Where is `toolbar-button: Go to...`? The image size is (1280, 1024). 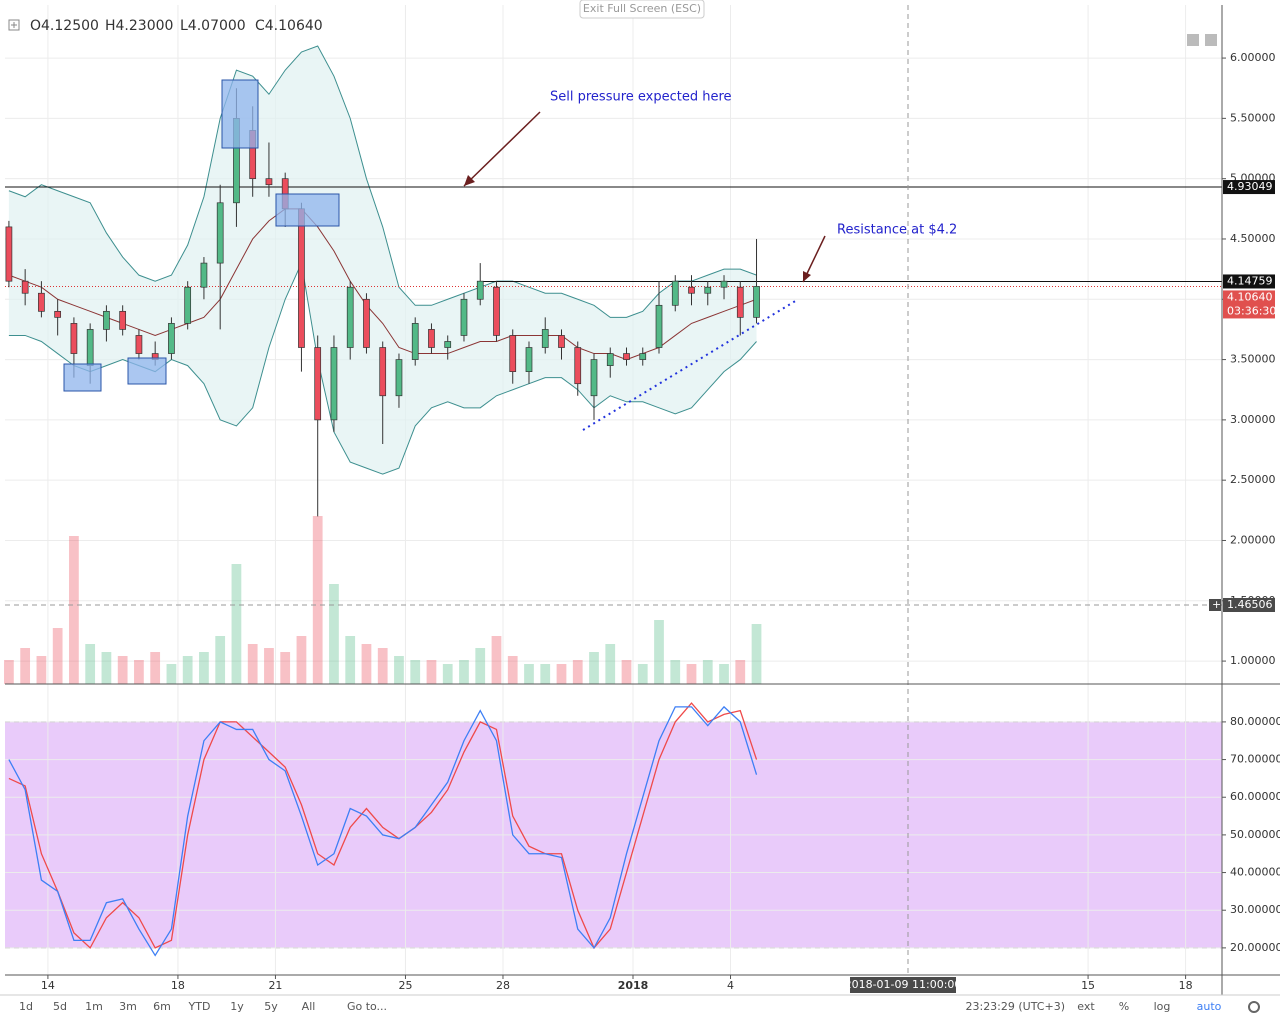 toolbar-button: Go to... is located at coordinates (367, 1006).